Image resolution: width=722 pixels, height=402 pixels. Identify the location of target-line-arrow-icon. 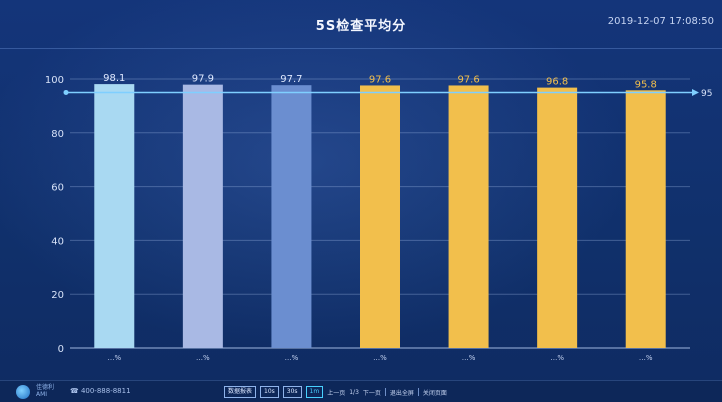
(695, 92).